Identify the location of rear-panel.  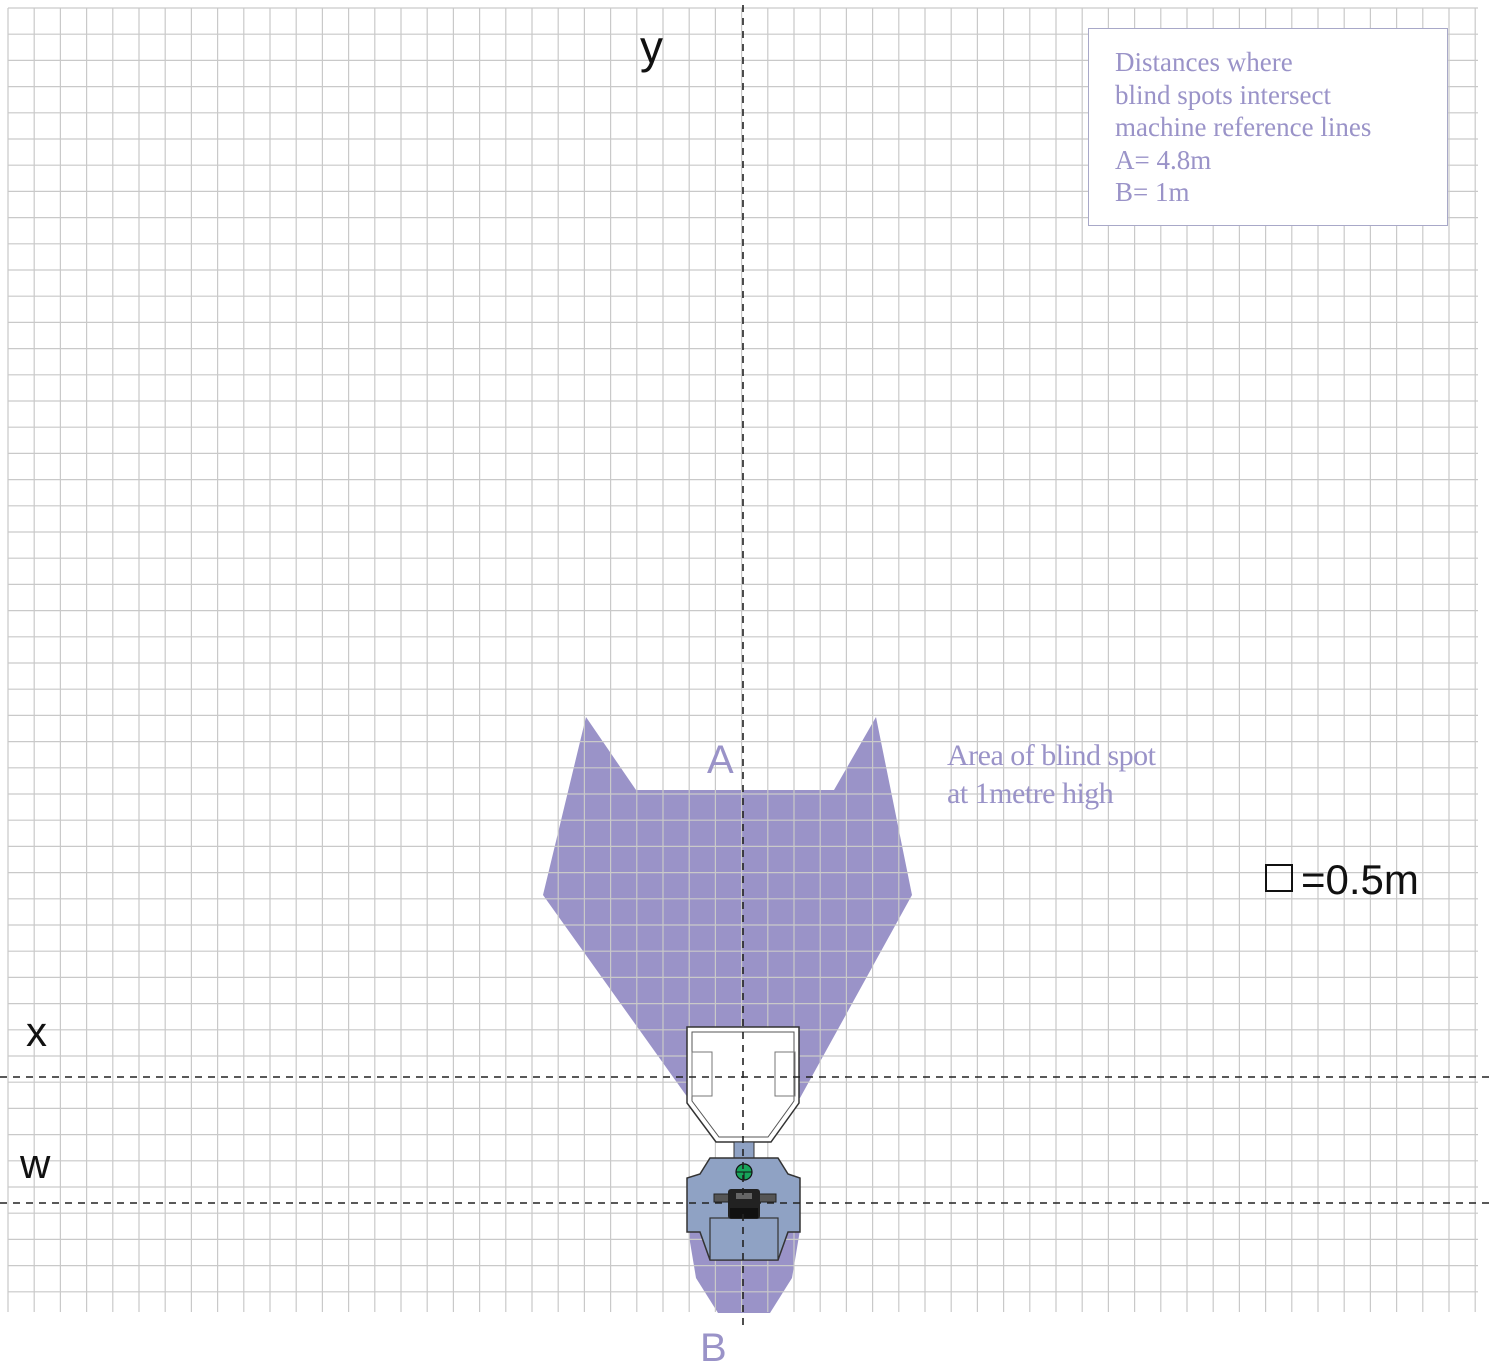
(744, 1239).